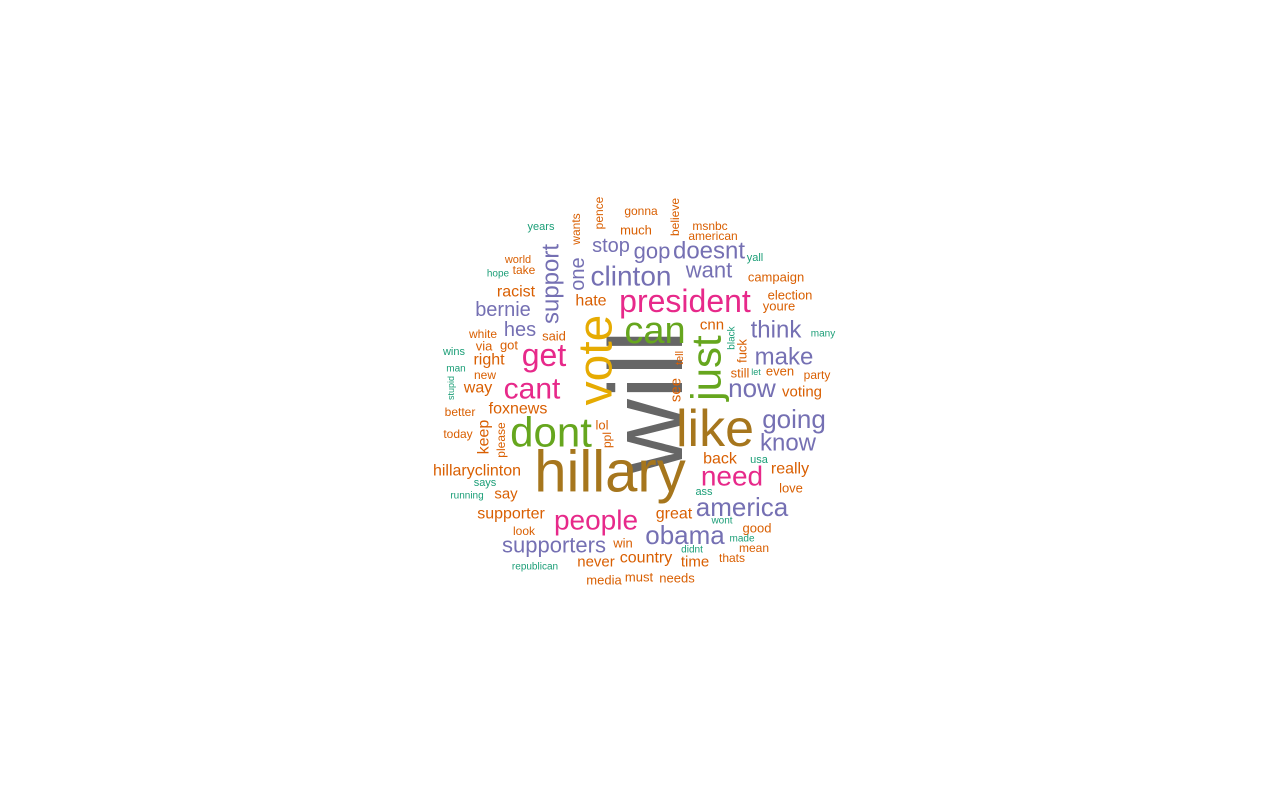 The image size is (1280, 800). Describe the element at coordinates (759, 460) in the screenshot. I see `word-usa: usa` at that location.